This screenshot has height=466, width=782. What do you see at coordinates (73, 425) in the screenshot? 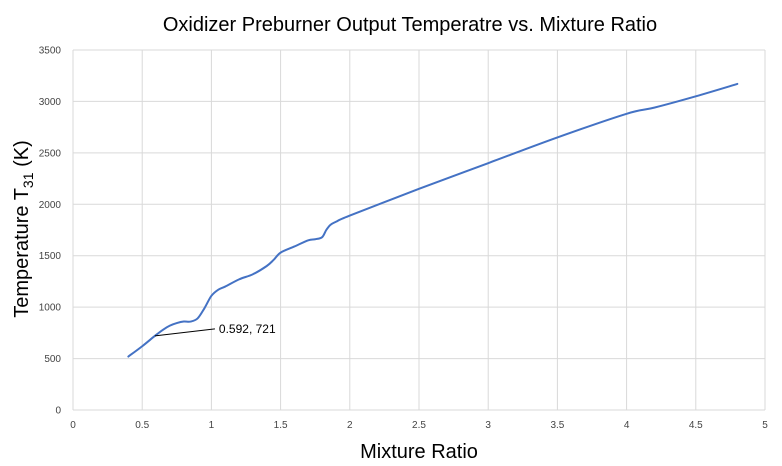
I see `x-tick-label: 0` at bounding box center [73, 425].